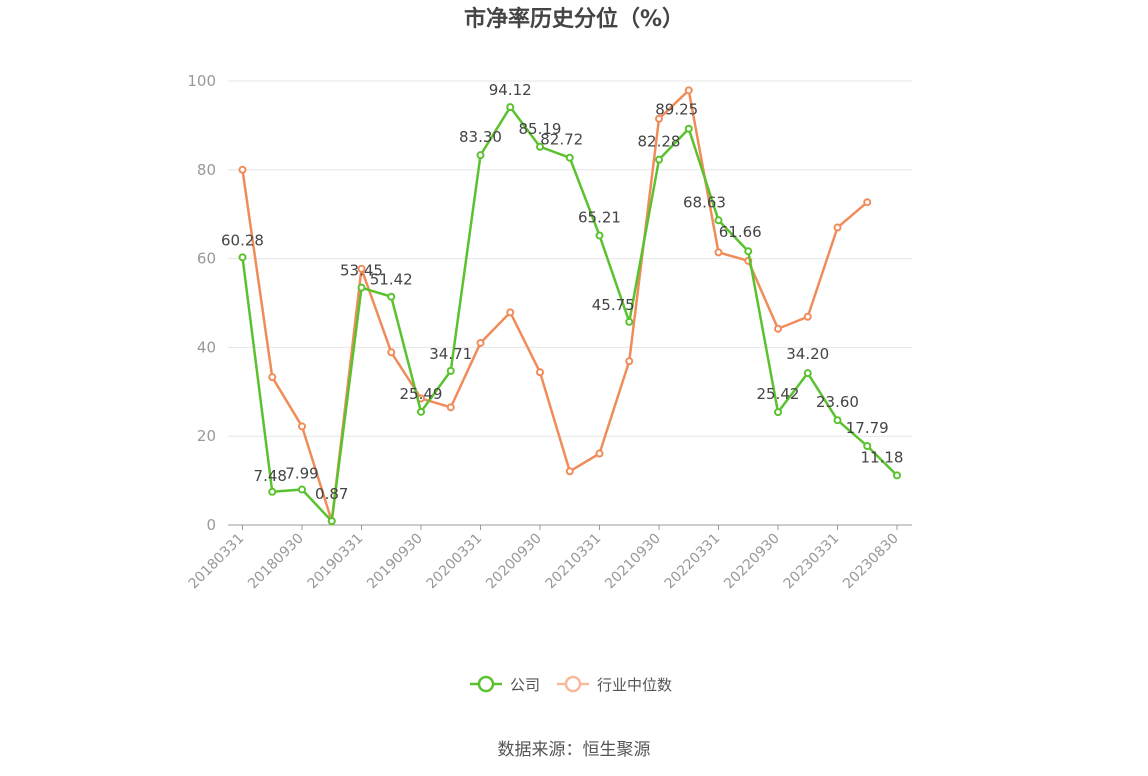 The height and width of the screenshot is (776, 1148). Describe the element at coordinates (807, 354) in the screenshot. I see `data-label: 34.20` at that location.